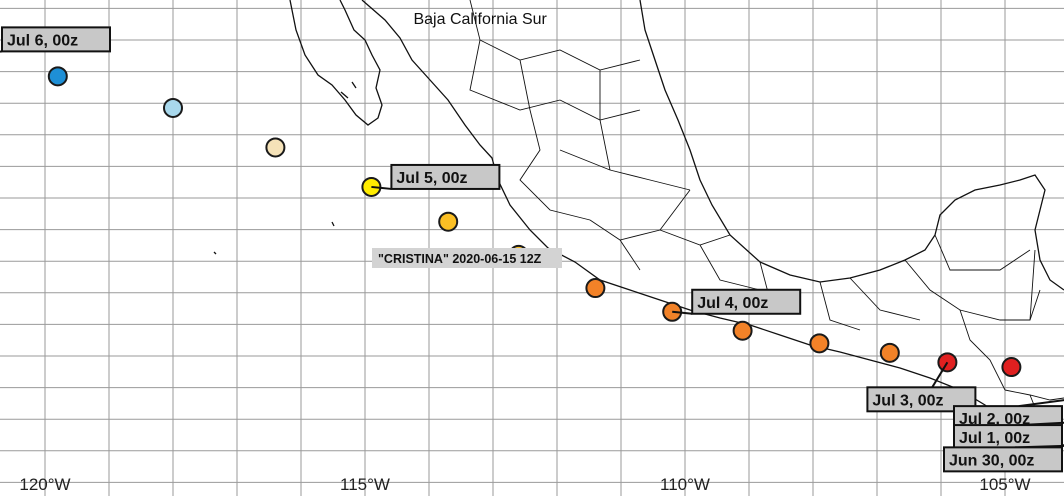  What do you see at coordinates (994, 419) in the screenshot?
I see `time-label: Jul 2, 00z` at bounding box center [994, 419].